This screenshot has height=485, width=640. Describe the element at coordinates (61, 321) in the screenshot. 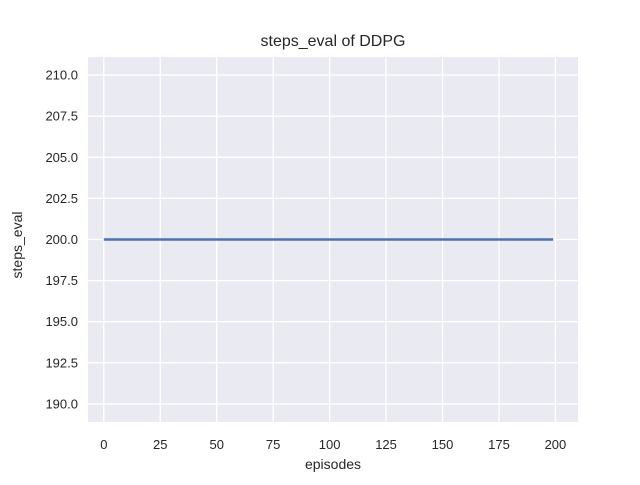

I see `y-tick-label: 195.0` at that location.